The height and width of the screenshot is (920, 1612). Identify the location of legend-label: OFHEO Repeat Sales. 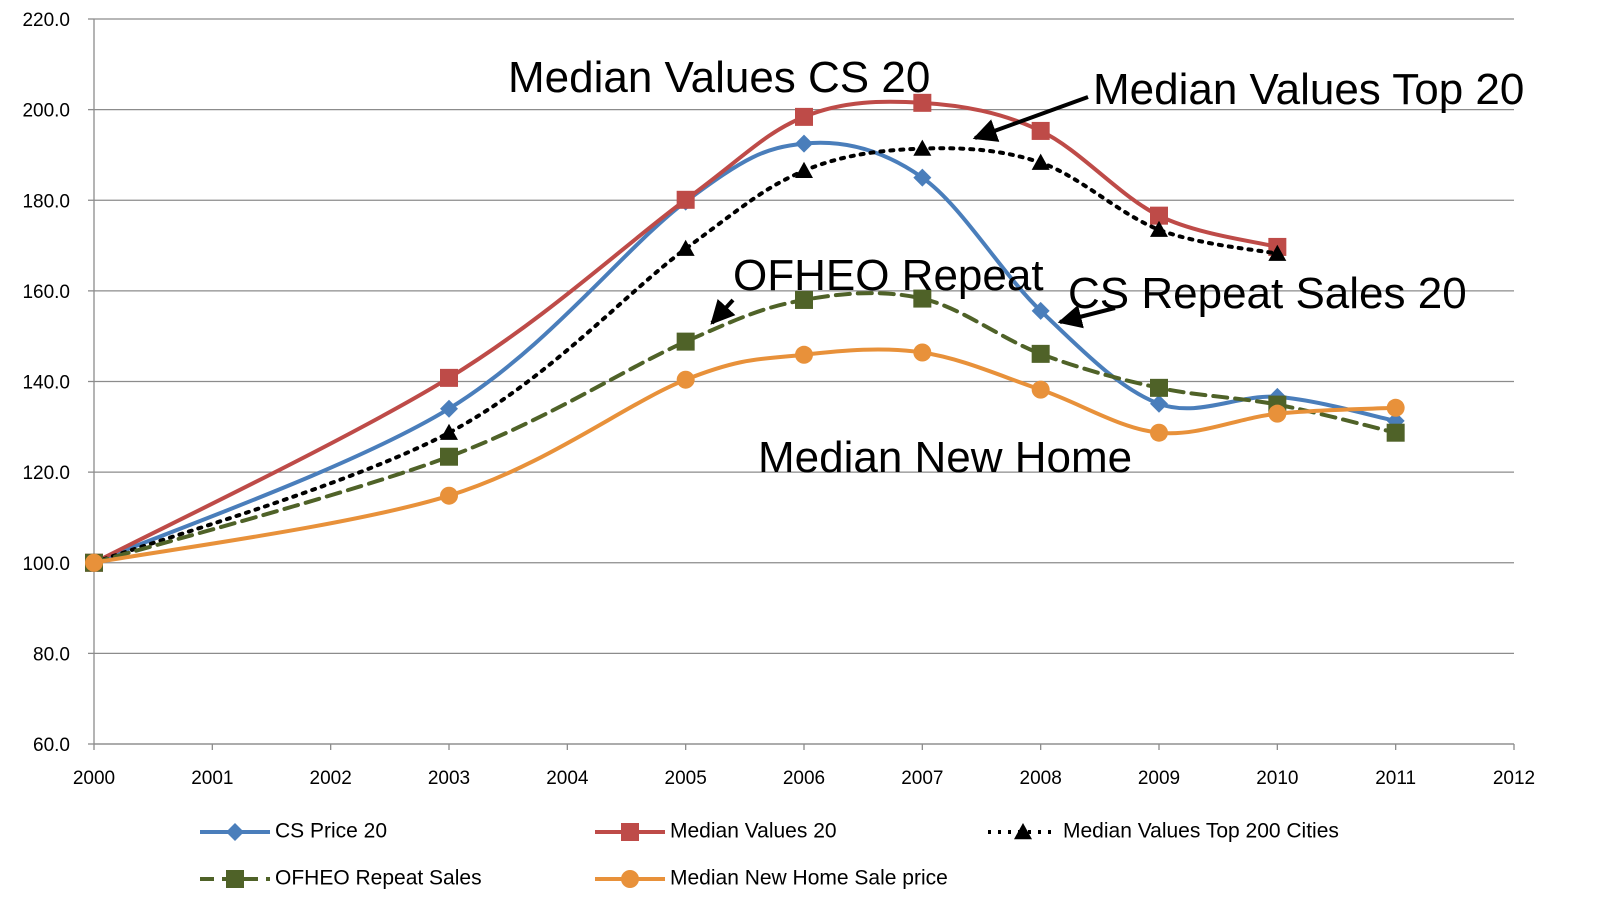
(378, 878).